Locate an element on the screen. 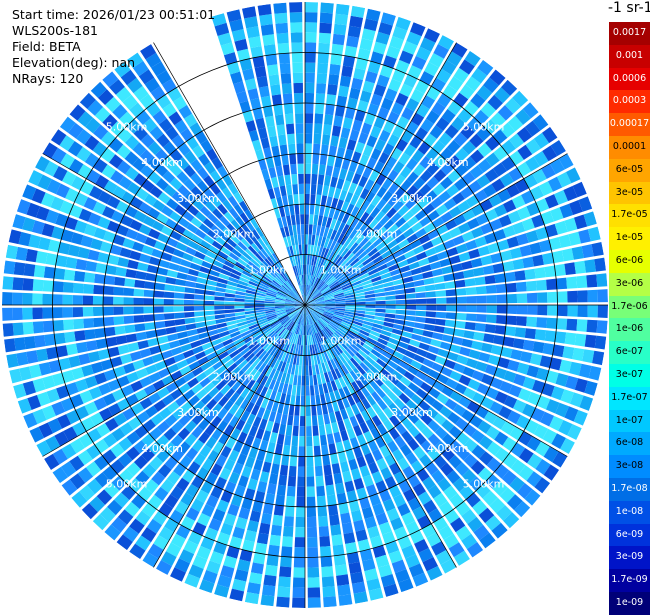  range-label: 4.00km is located at coordinates (448, 162).